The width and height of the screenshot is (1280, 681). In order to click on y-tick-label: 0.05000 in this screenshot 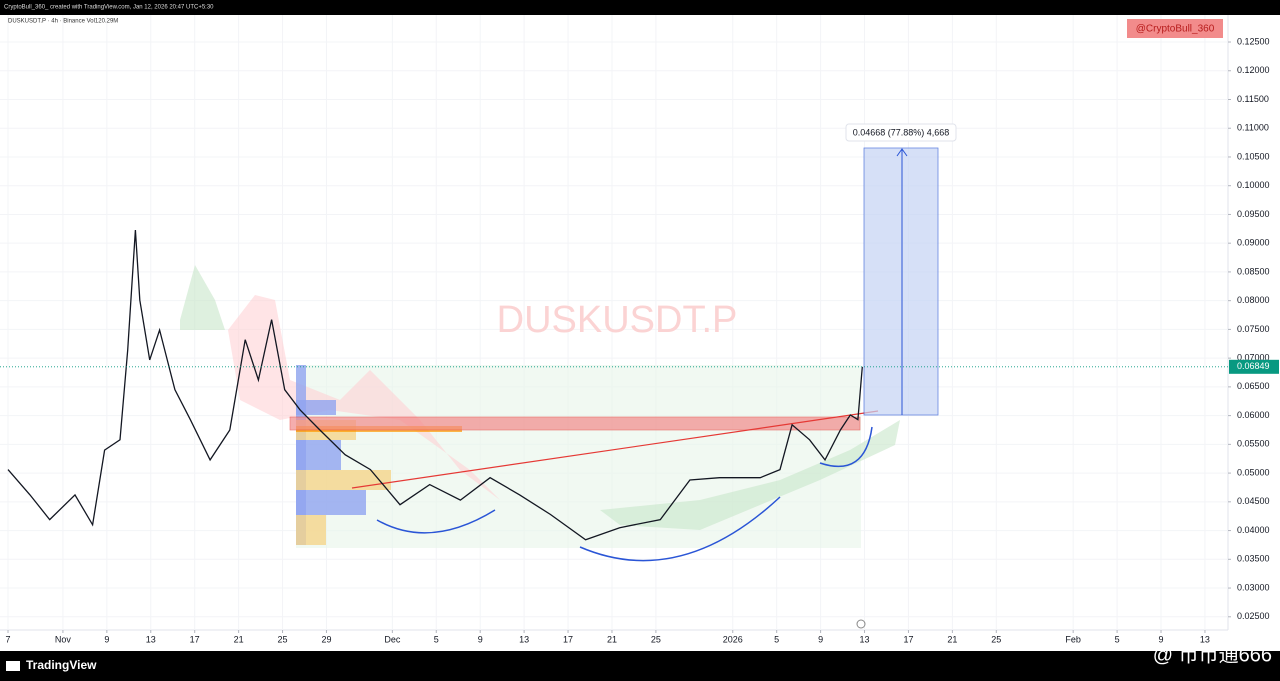, I will do `click(1253, 472)`.